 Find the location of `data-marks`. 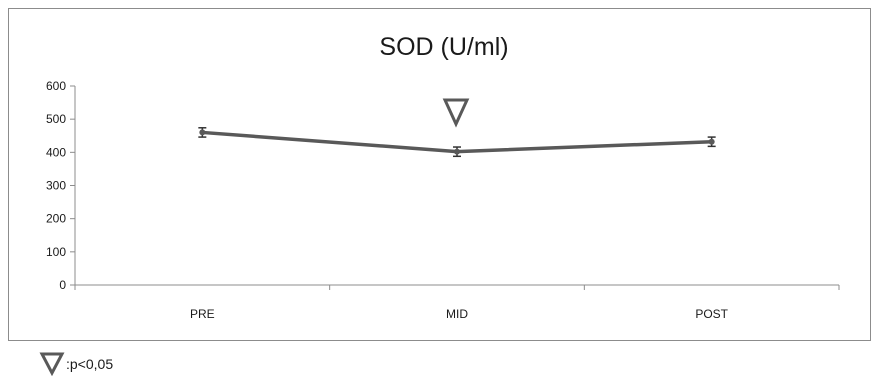

data-marks is located at coordinates (457, 142).